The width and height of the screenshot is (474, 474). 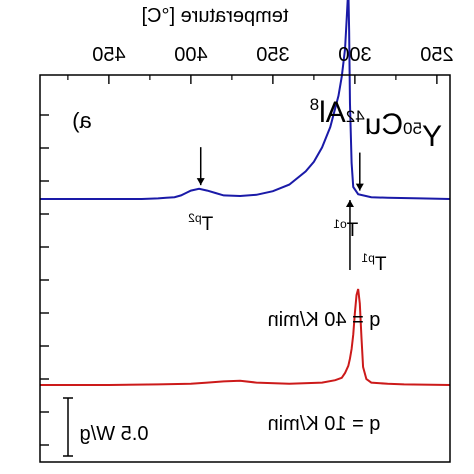 I want to click on composition-element: Y, so click(x=432, y=136).